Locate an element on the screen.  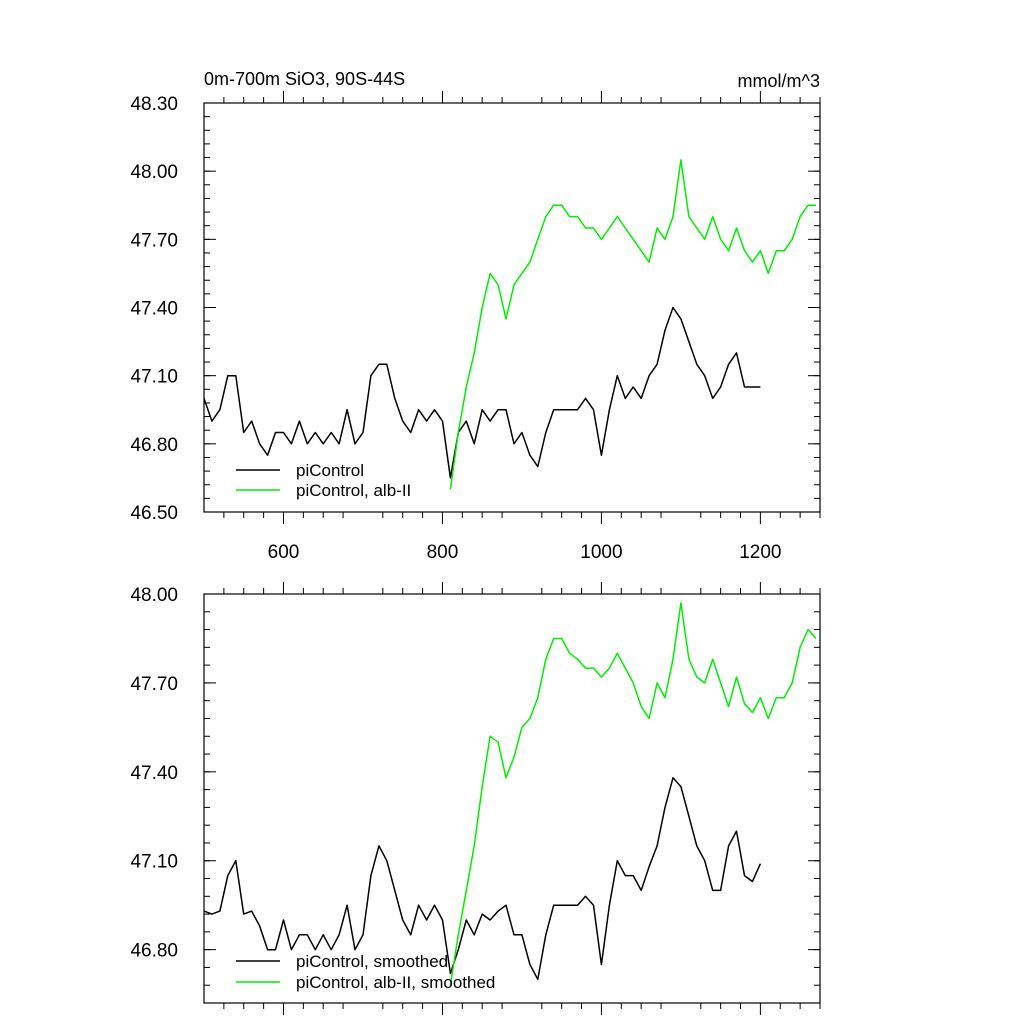
chart-title: 0m-700m SiO3, 90S-44S is located at coordinates (304, 79).